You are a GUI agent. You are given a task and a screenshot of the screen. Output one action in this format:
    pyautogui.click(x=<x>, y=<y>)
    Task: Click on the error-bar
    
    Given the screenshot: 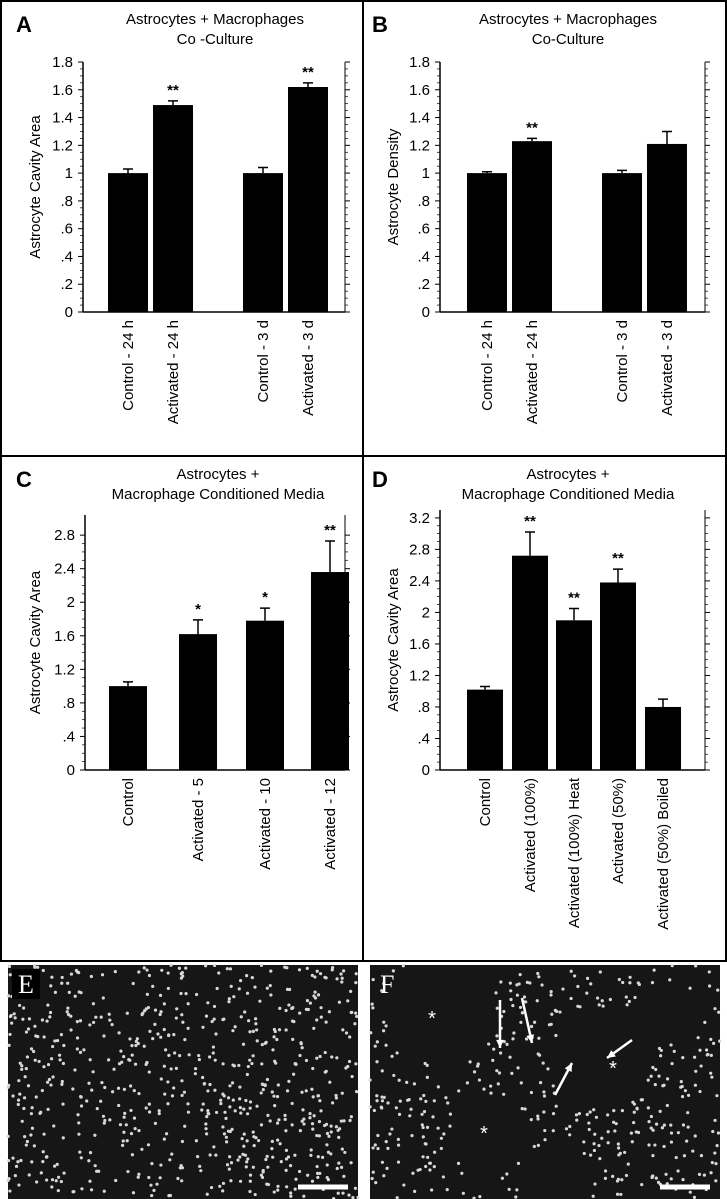 What is the action you would take?
    pyautogui.click(x=198, y=627)
    